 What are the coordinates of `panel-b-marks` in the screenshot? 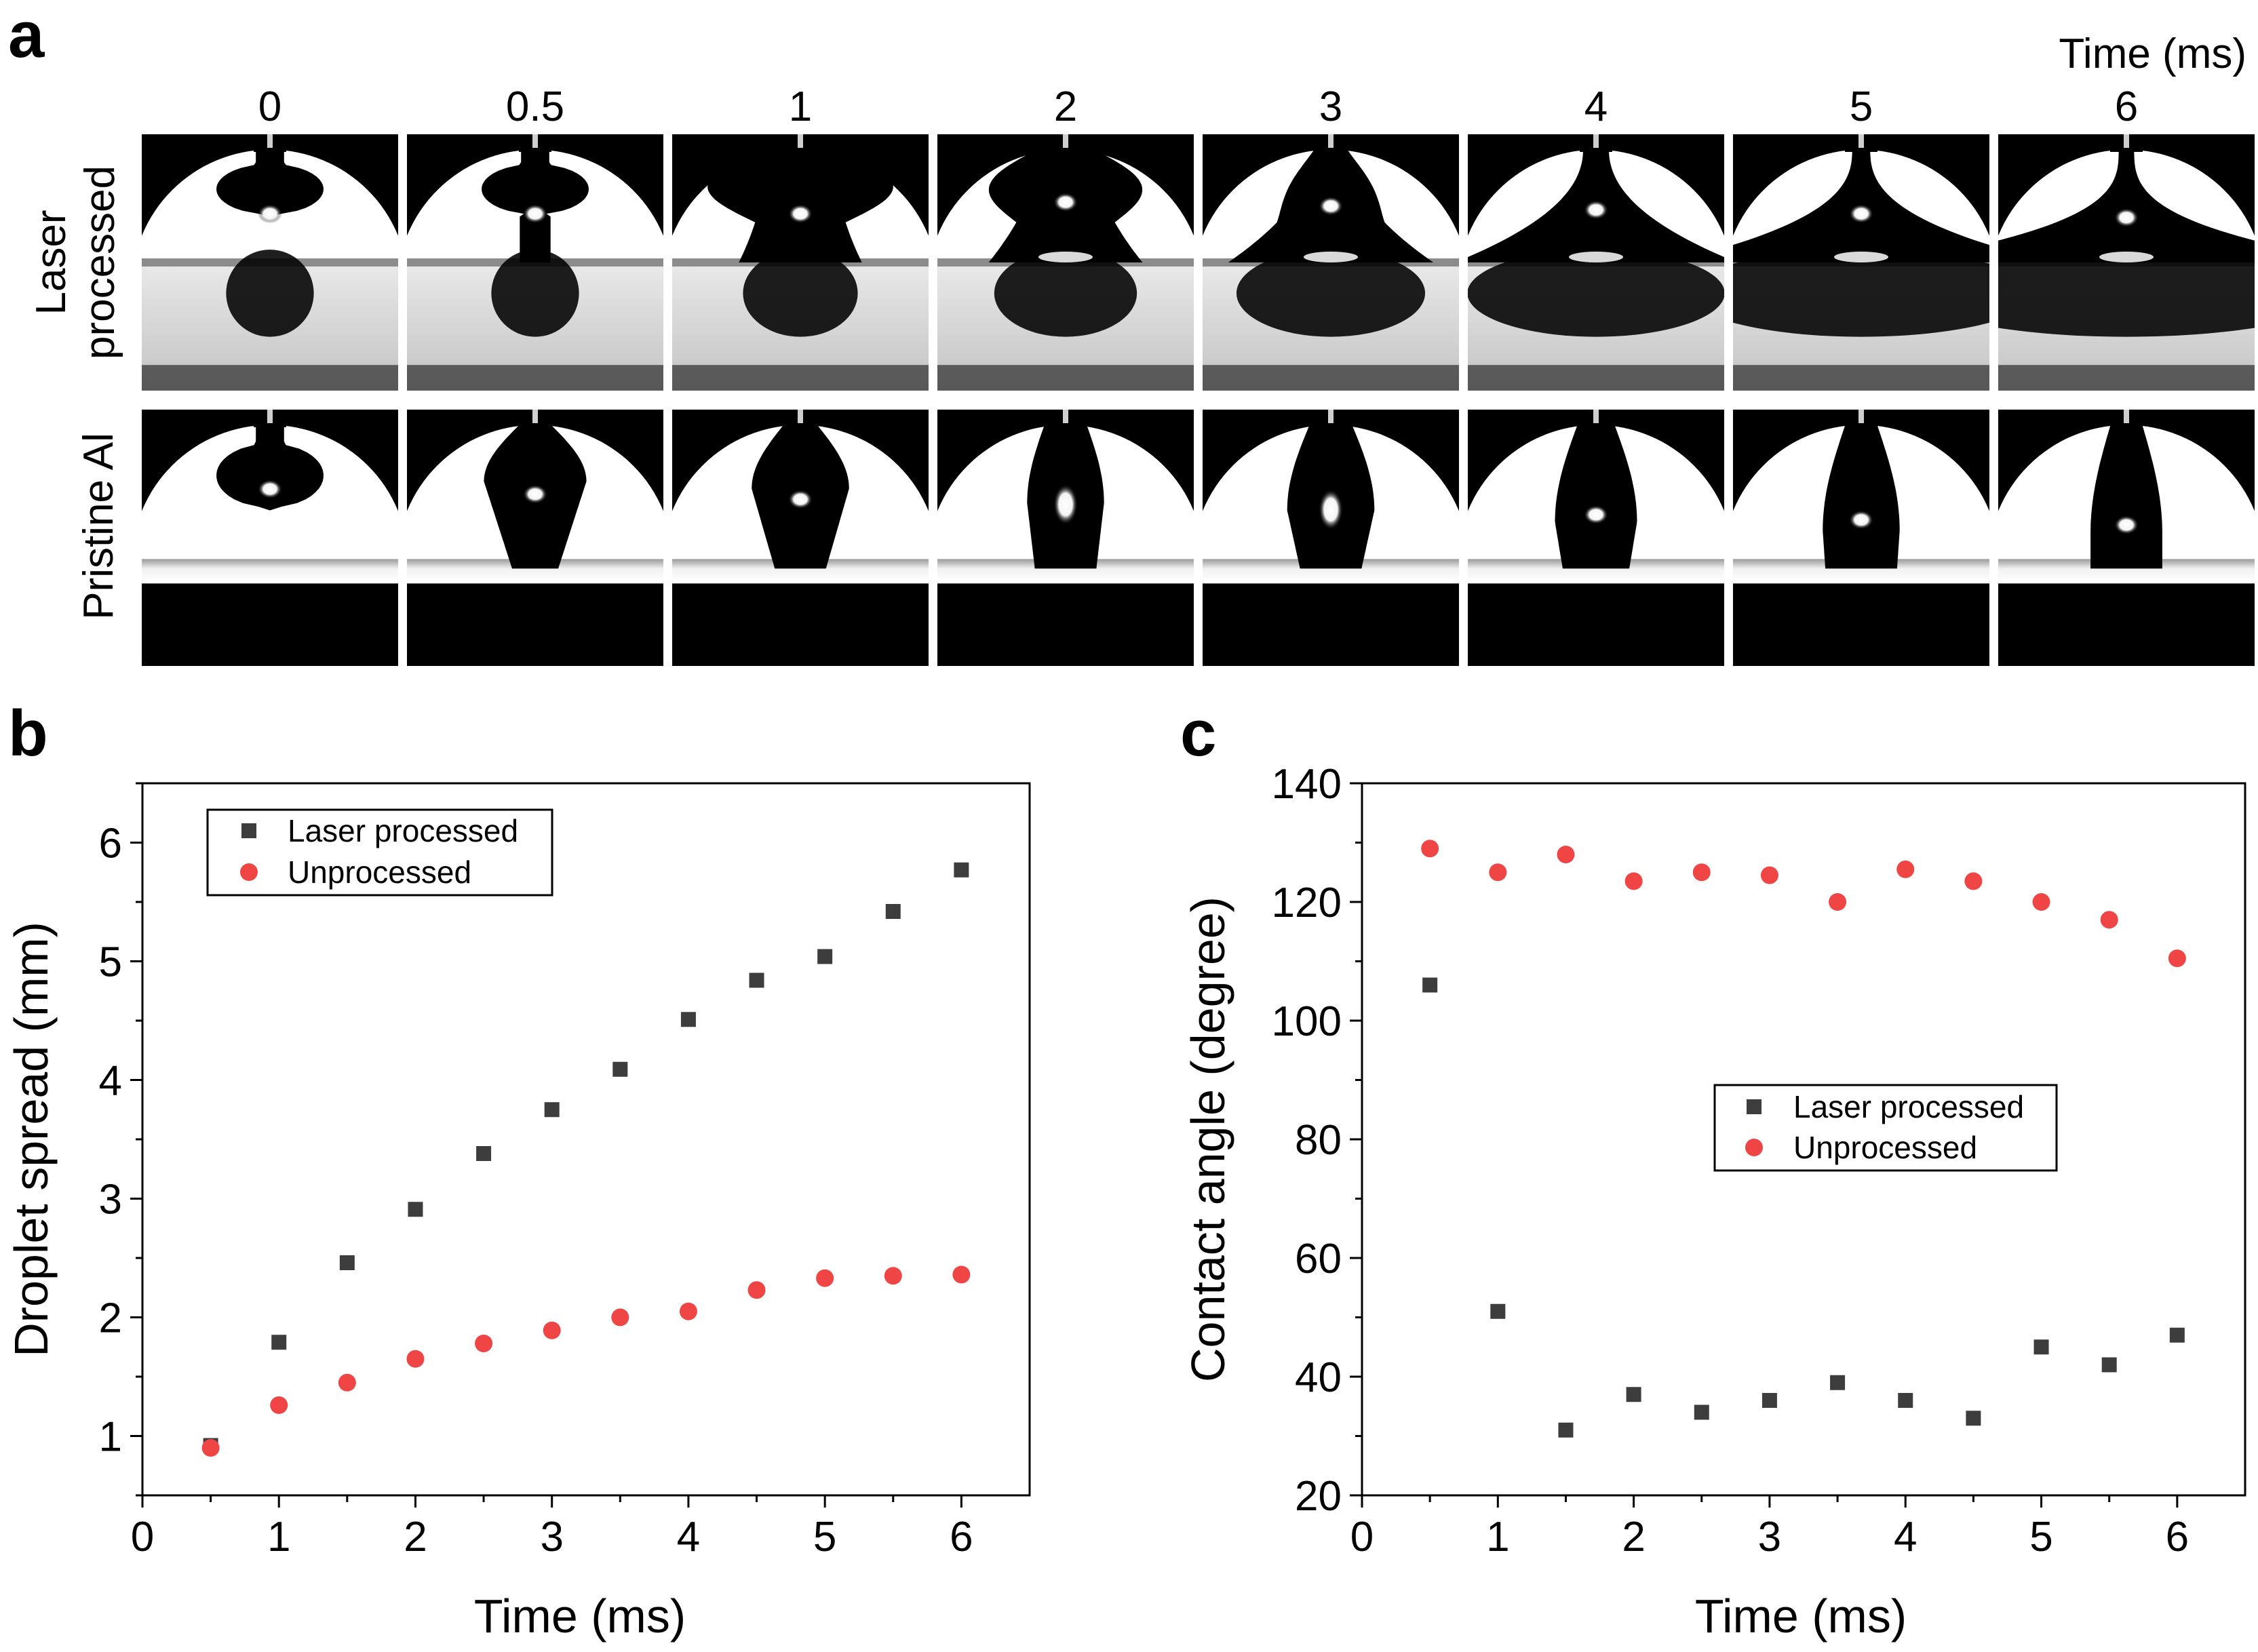 It's located at (586, 1159).